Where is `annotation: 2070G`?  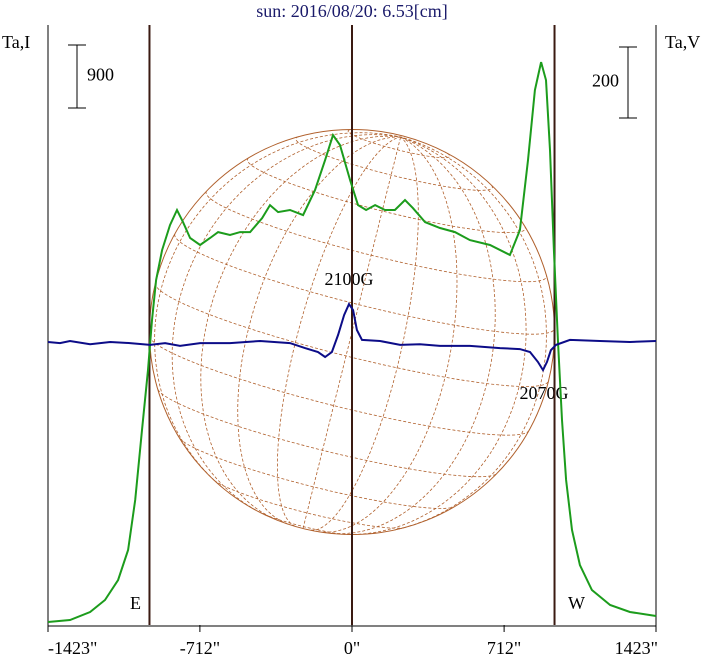
annotation: 2070G is located at coordinates (544, 393).